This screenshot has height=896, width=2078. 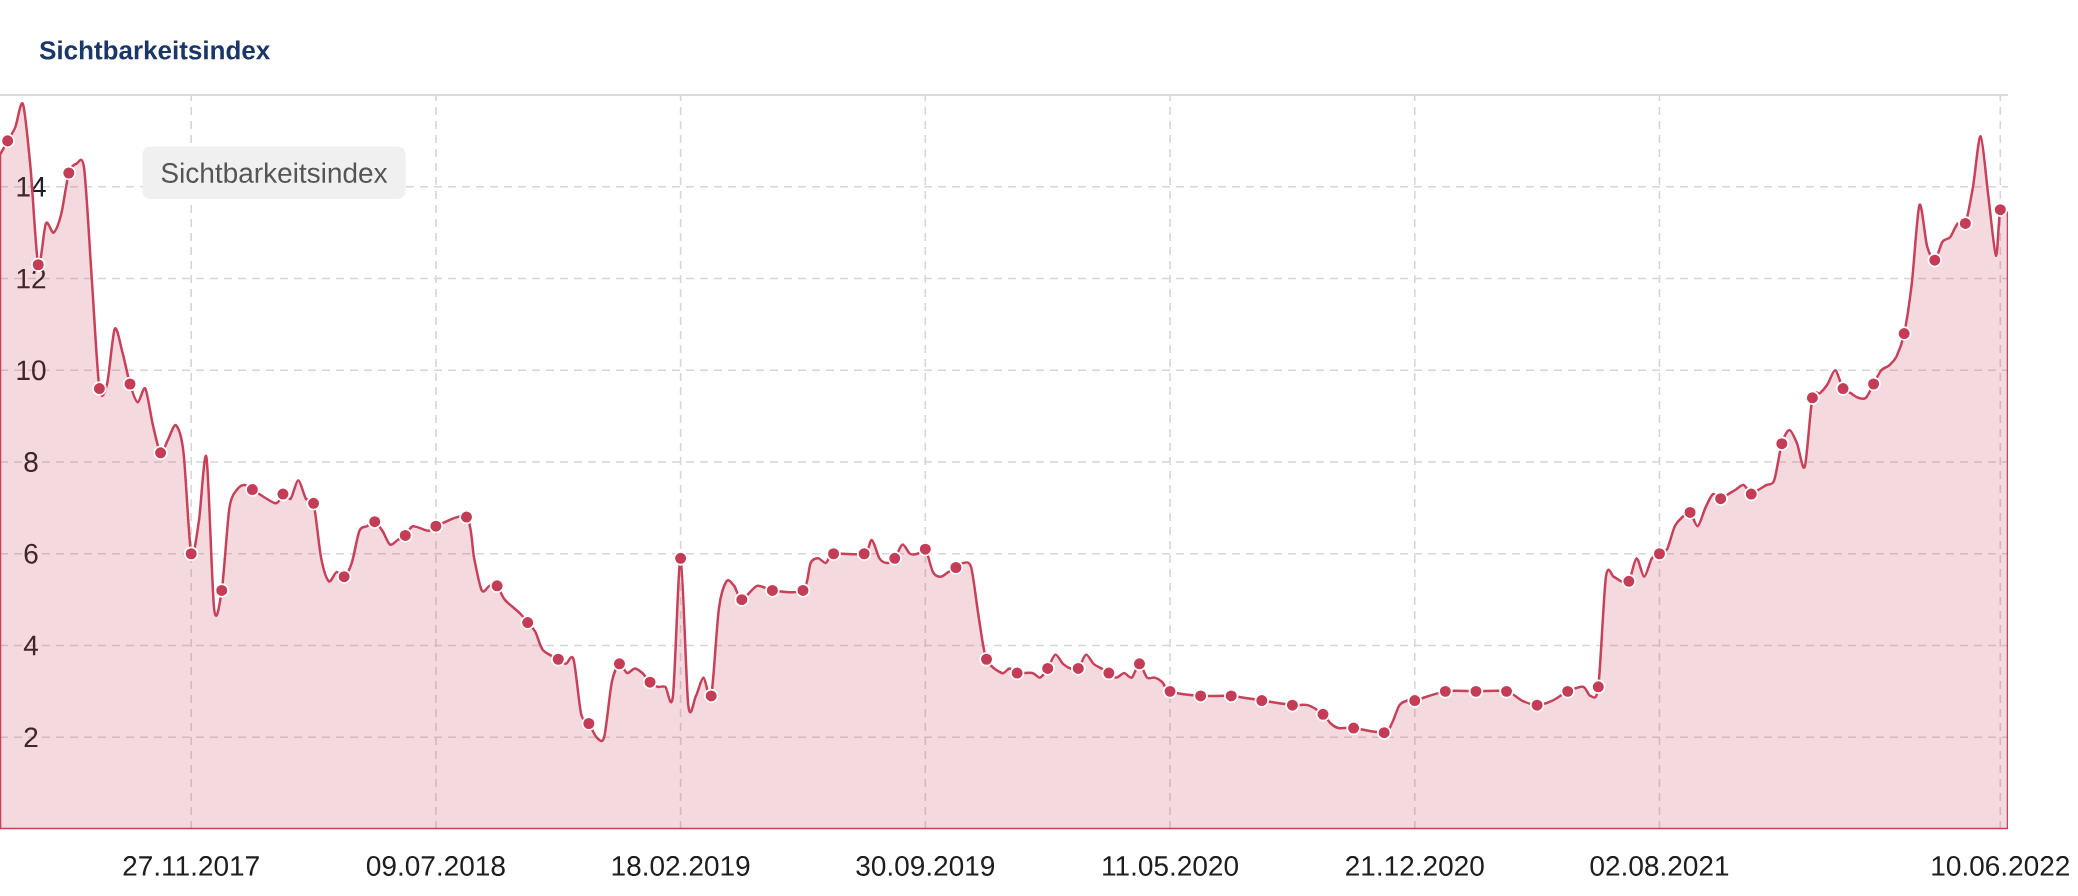 I want to click on annotation: Sichtbarkeitsindex, so click(x=274, y=172).